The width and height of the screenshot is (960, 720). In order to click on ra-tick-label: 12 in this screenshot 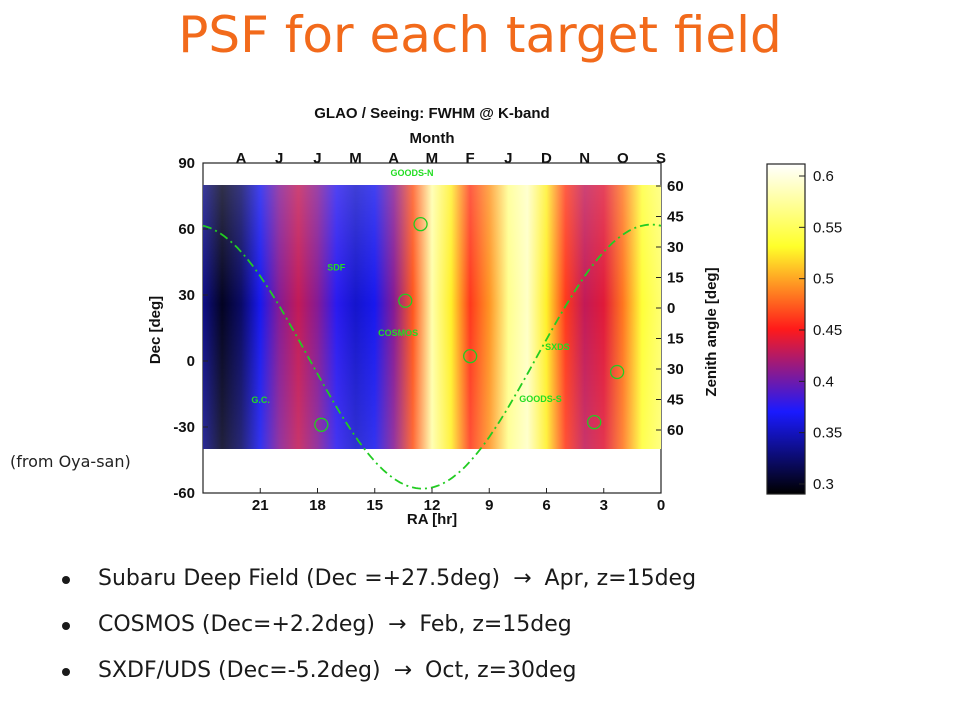, I will do `click(432, 505)`.